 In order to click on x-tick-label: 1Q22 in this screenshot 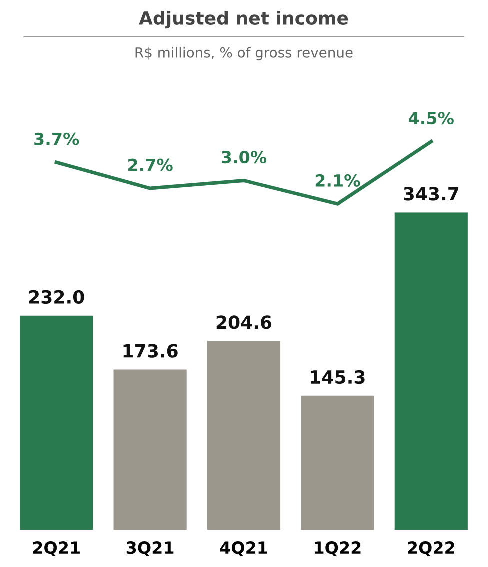, I will do `click(338, 549)`.